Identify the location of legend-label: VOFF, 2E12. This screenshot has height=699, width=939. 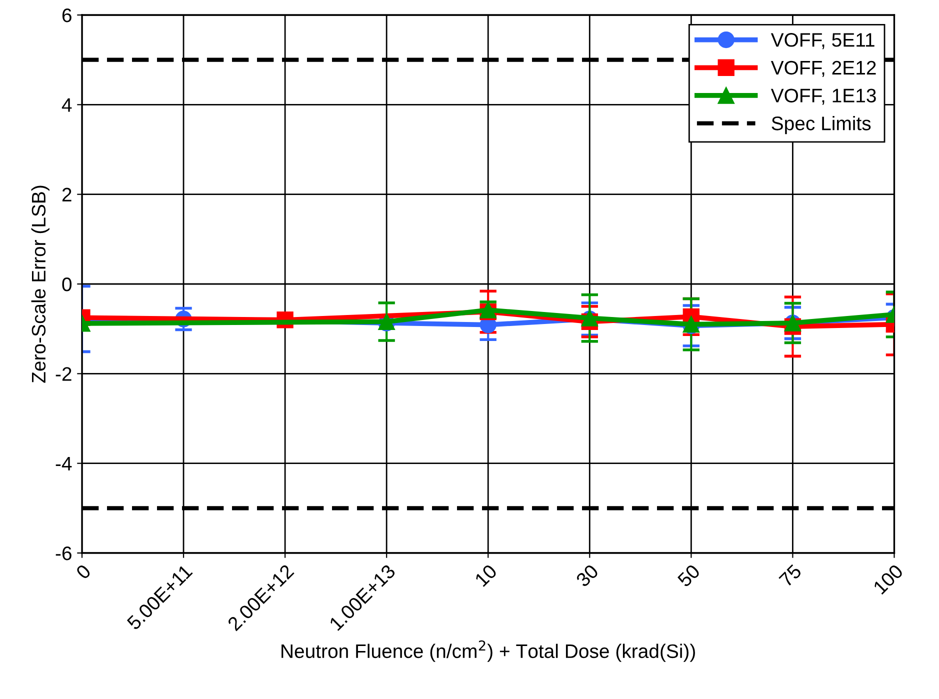
(823, 68).